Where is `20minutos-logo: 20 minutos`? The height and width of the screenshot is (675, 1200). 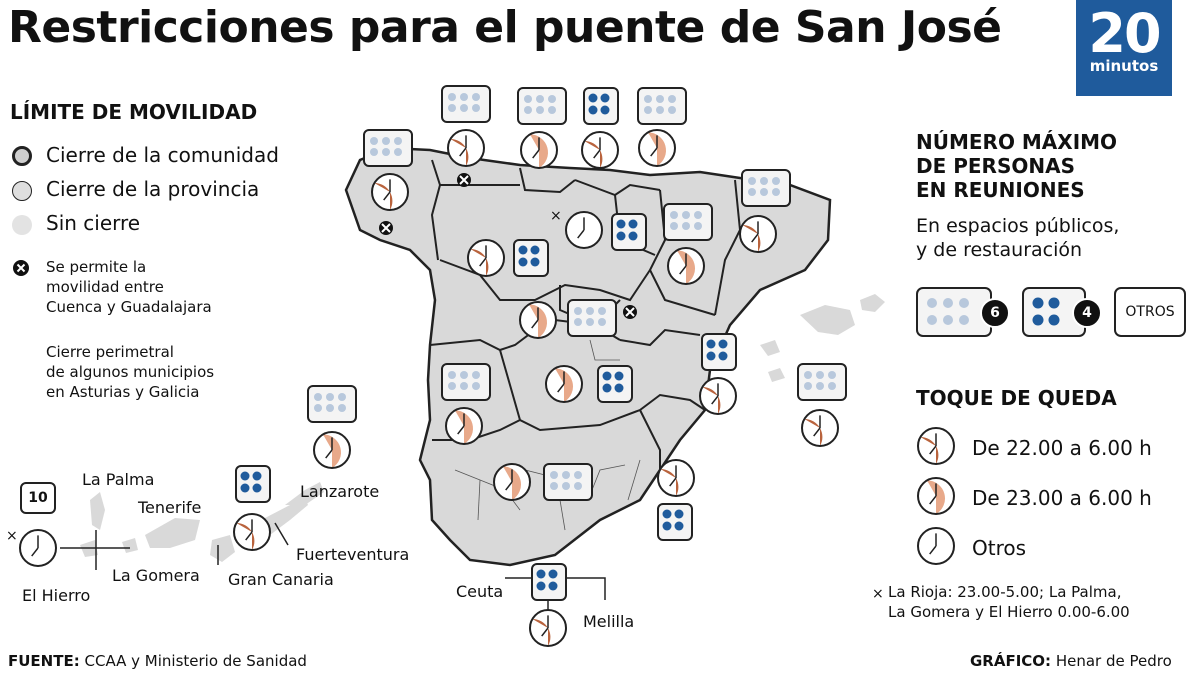 20minutos-logo: 20 minutos is located at coordinates (1124, 48).